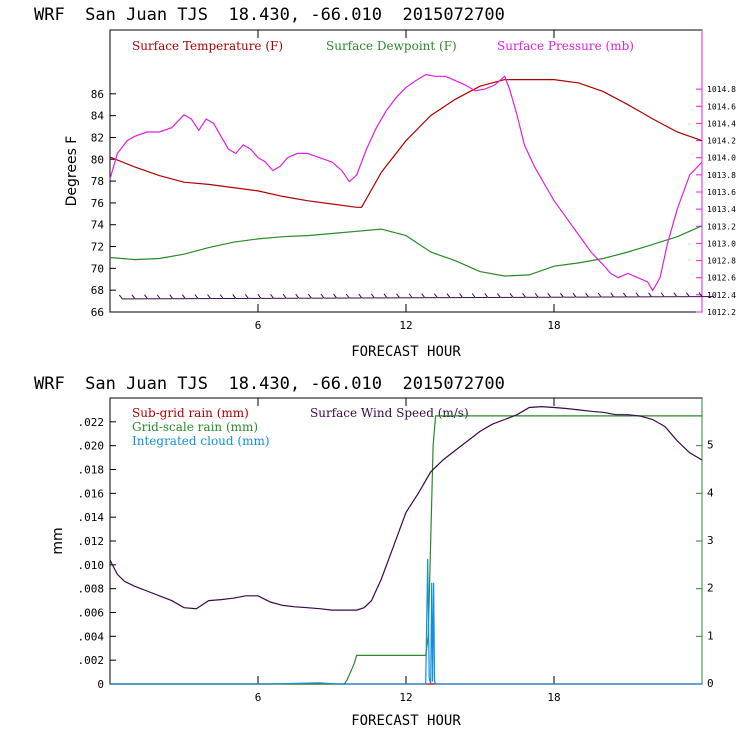 The image size is (740, 740). I want to click on legend-surface-dewpoint: Surface Dewpoint (F), so click(391, 46).